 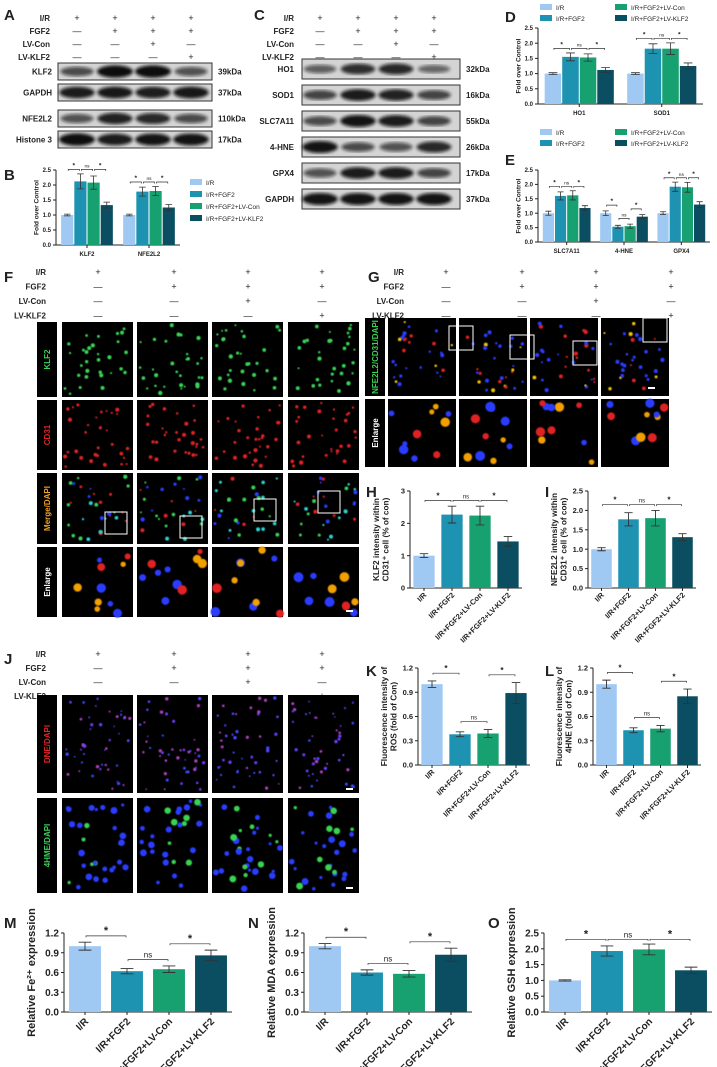 I want to click on y-tick-label: 1.5, so click(x=529, y=60).